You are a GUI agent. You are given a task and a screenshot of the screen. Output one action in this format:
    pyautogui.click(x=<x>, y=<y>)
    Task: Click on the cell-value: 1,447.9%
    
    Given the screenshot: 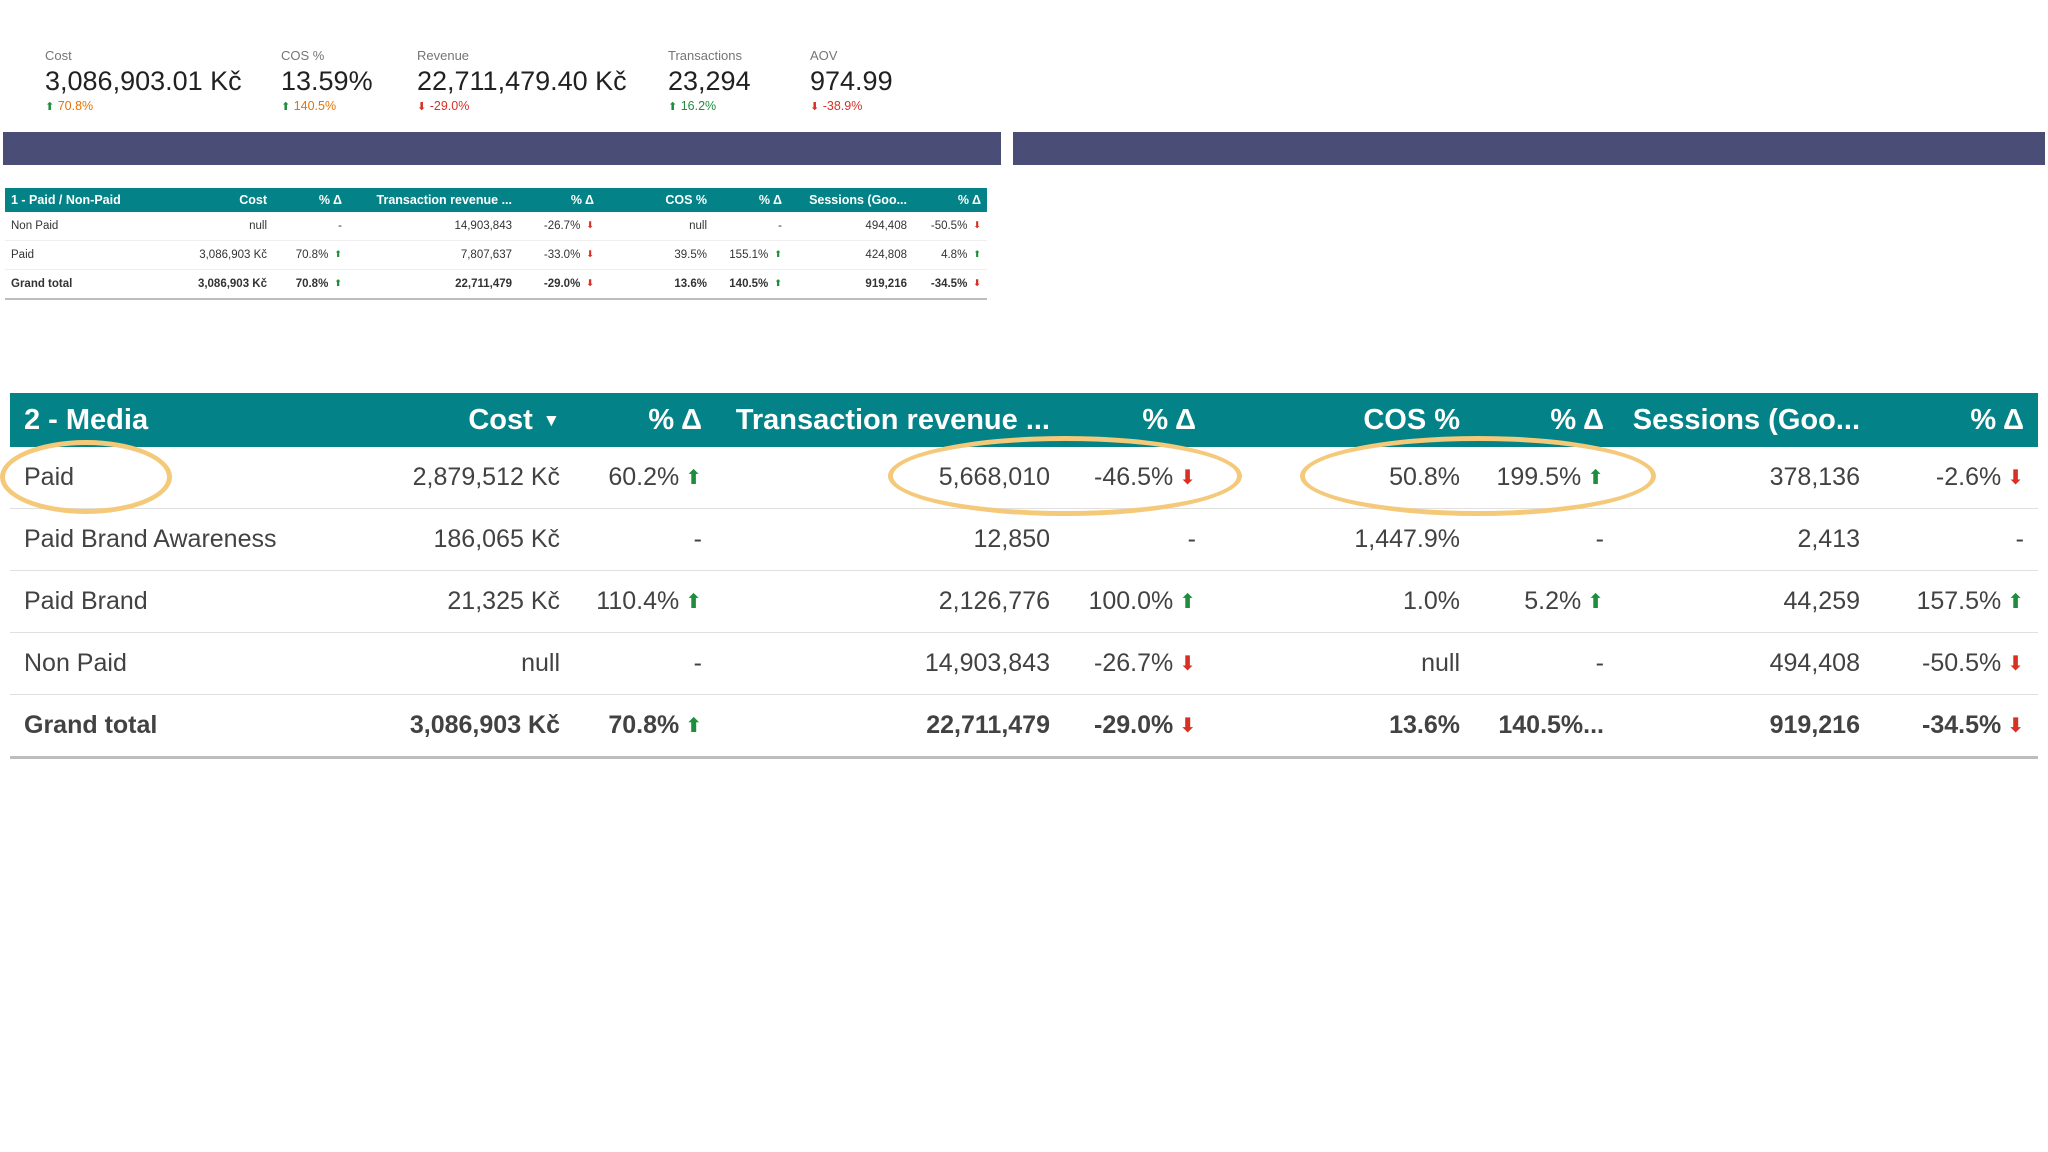 What is the action you would take?
    pyautogui.click(x=1407, y=539)
    